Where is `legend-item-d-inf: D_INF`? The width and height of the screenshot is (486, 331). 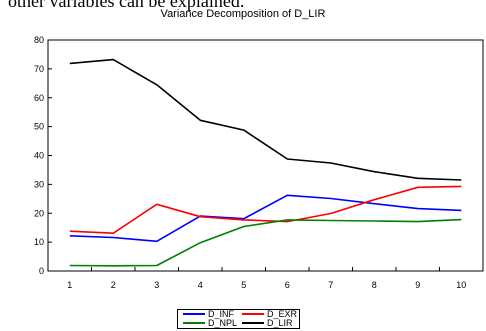 legend-item-d-inf: D_INF is located at coordinates (208, 314).